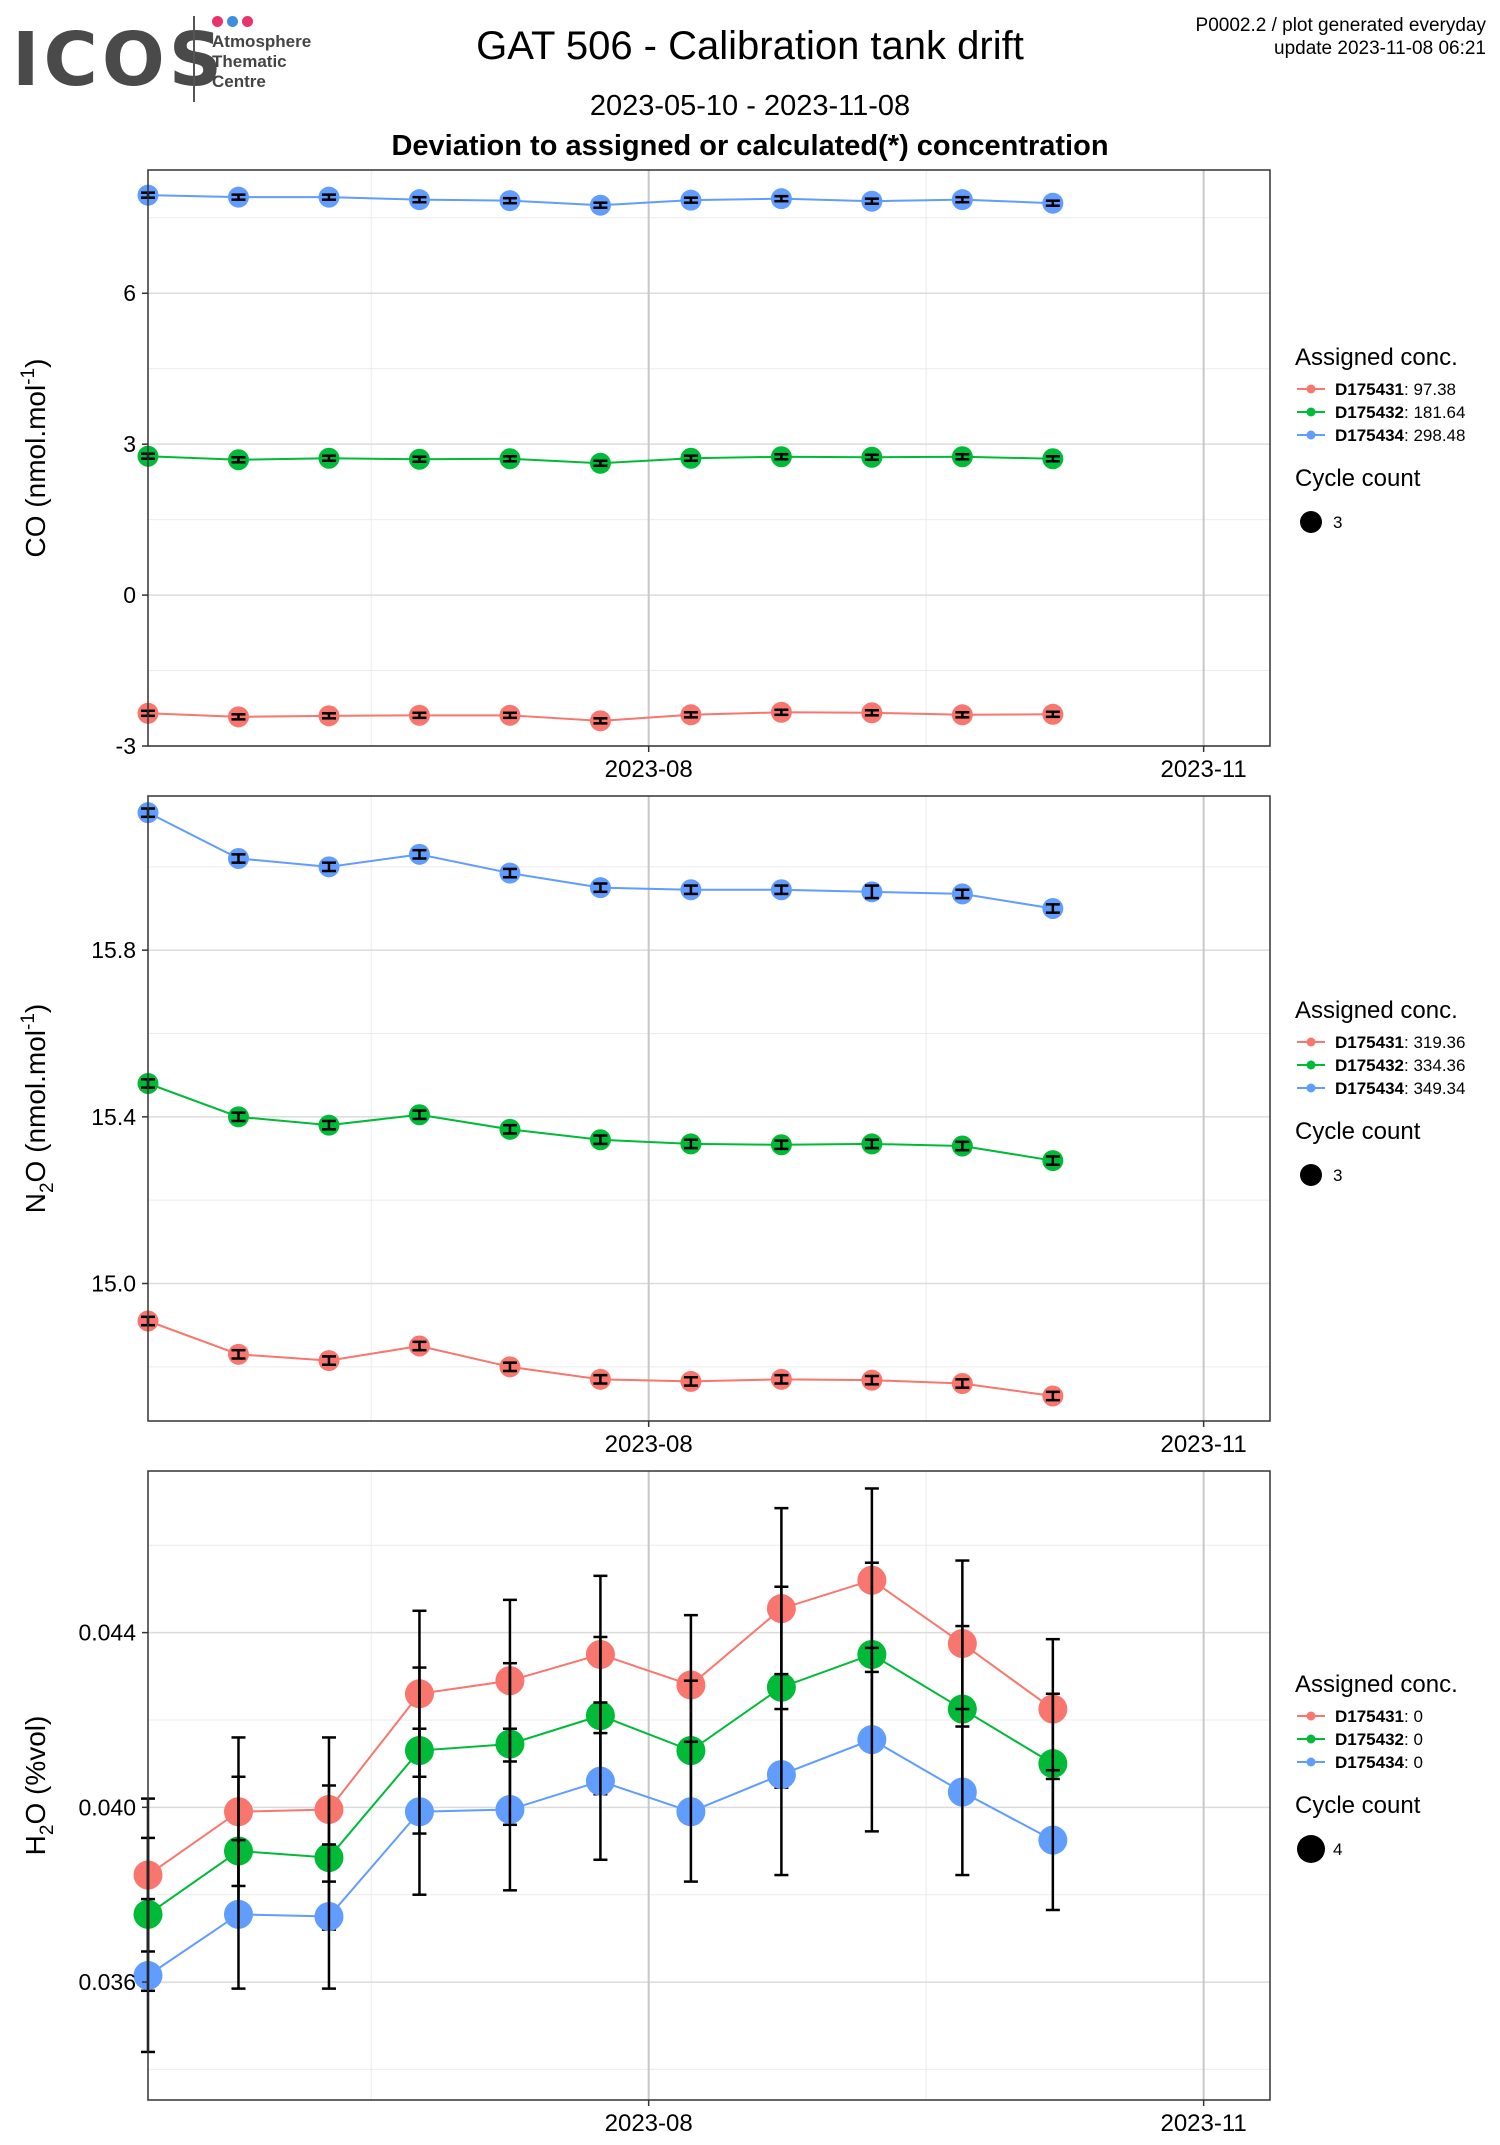 The image size is (1500, 2145). I want to click on y-tick-label: 0.044, so click(107, 1633).